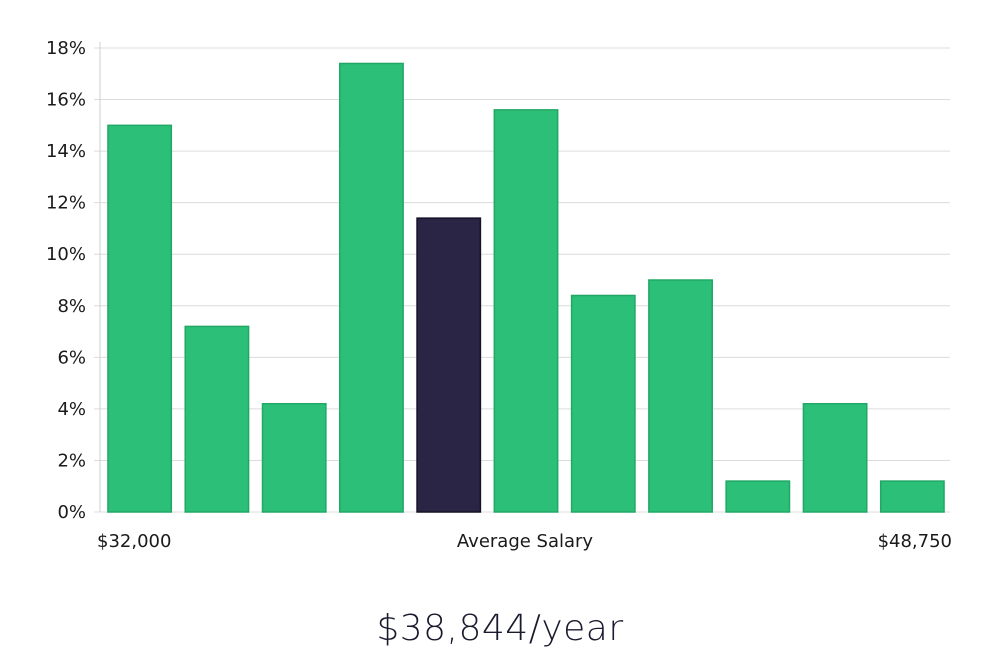  Describe the element at coordinates (134, 541) in the screenshot. I see `x-axis-start-label: $32,000` at that location.